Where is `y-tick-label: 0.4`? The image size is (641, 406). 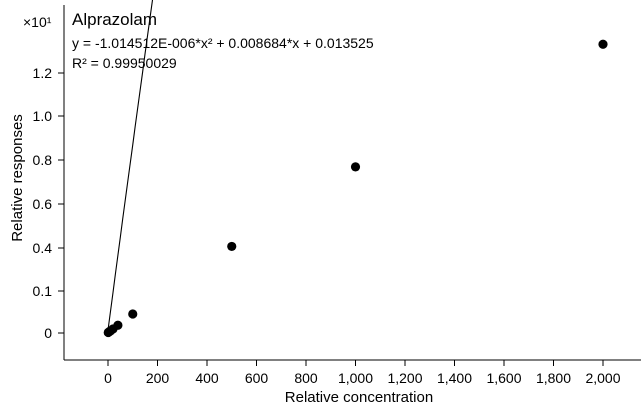
y-tick-label: 0.4 is located at coordinates (43, 248).